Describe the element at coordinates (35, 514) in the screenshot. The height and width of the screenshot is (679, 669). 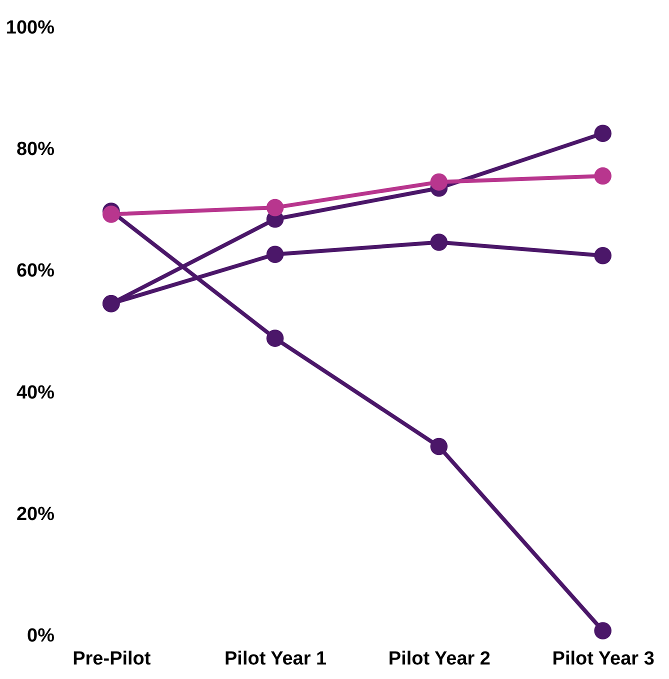
I see `y-tick-label: 20%` at that location.